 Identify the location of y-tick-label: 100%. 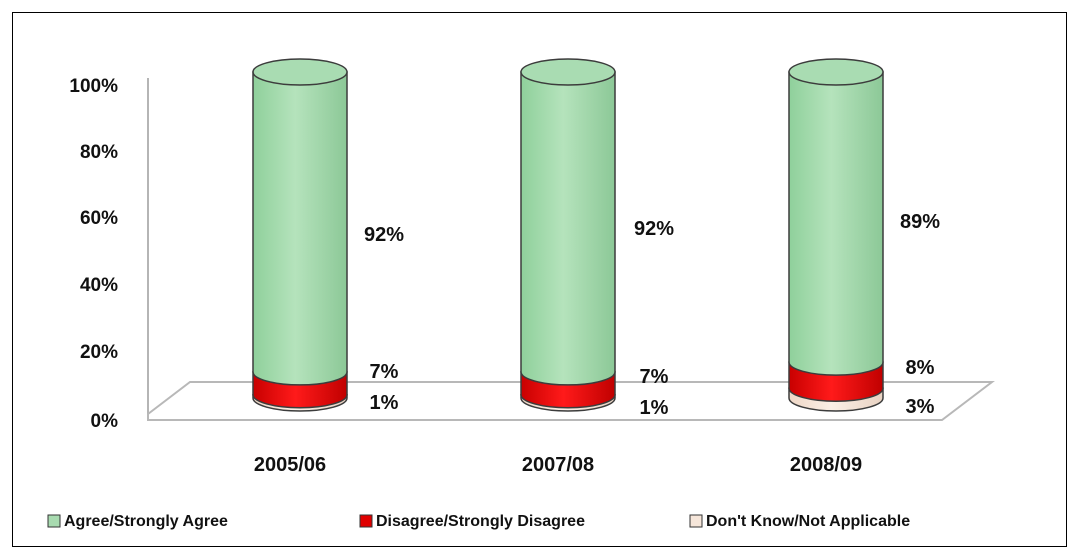
(93, 86).